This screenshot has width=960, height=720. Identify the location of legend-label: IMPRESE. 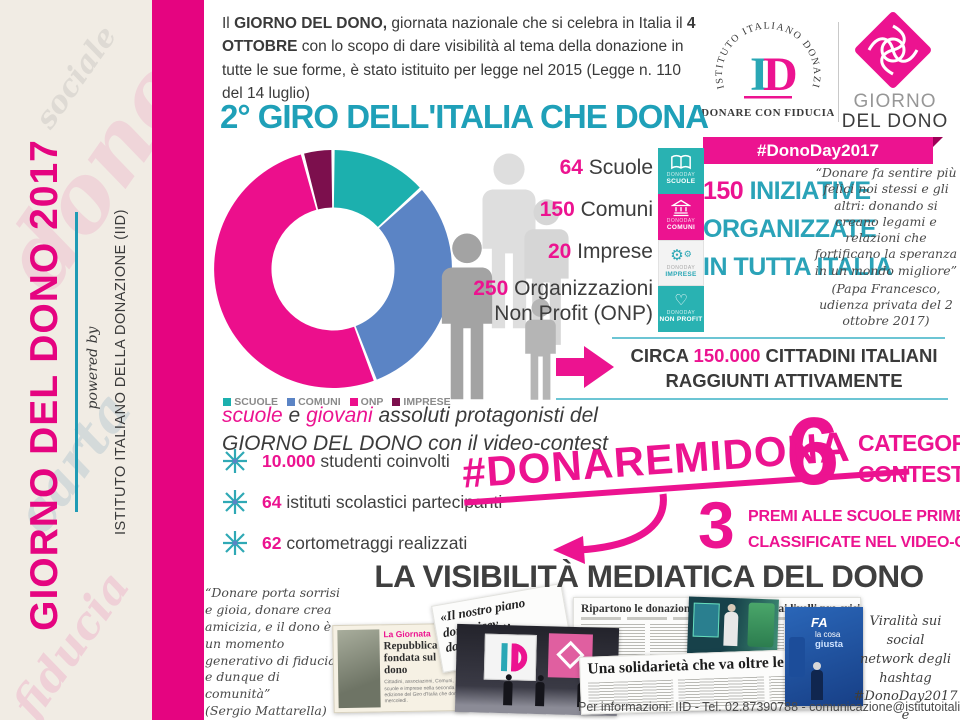
(427, 402).